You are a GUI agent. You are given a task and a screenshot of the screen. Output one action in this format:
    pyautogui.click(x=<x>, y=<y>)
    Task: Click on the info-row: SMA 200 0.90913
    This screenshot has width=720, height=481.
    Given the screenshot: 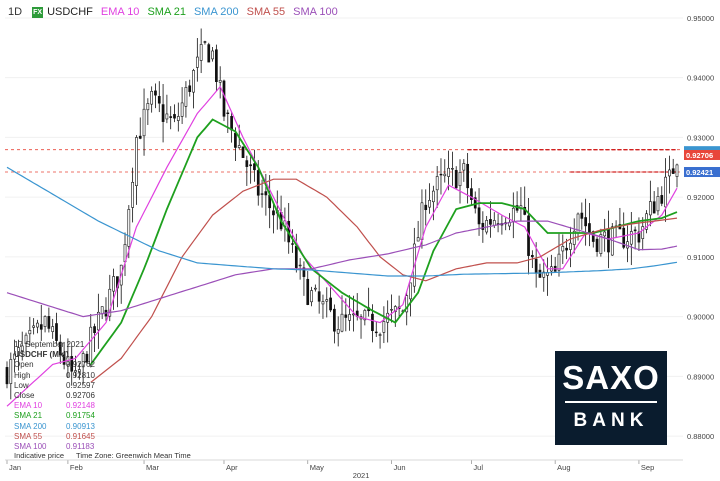 What is the action you would take?
    pyautogui.click(x=54, y=427)
    